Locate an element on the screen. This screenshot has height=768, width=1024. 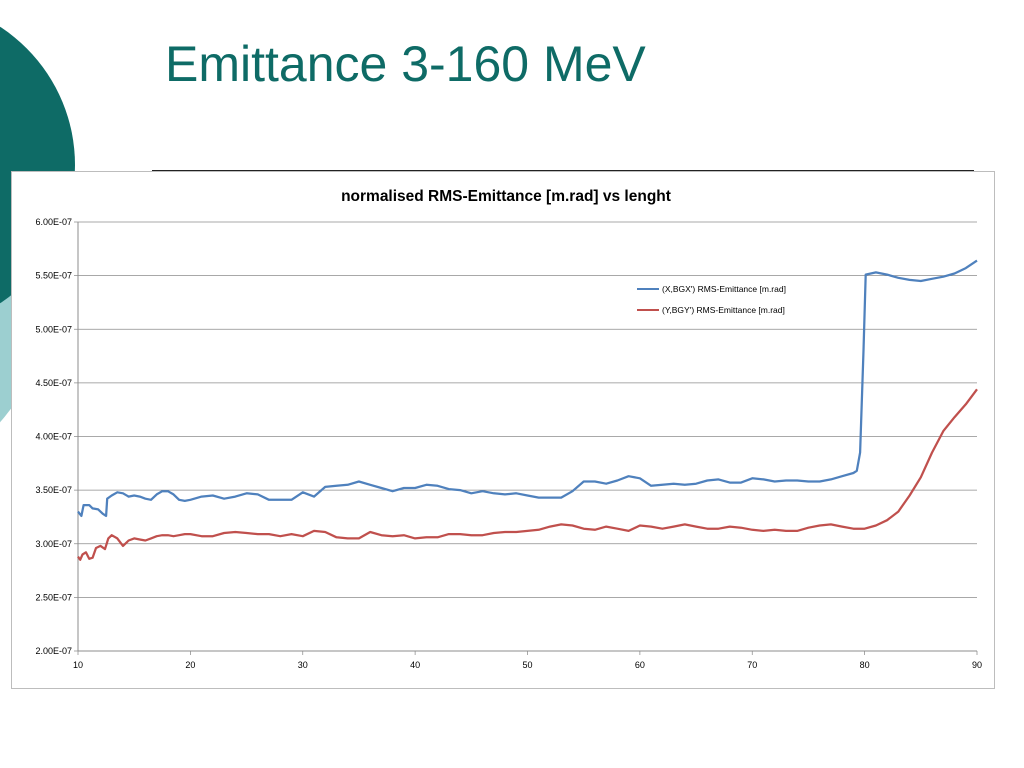
x-tick-label: 80 is located at coordinates (865, 665).